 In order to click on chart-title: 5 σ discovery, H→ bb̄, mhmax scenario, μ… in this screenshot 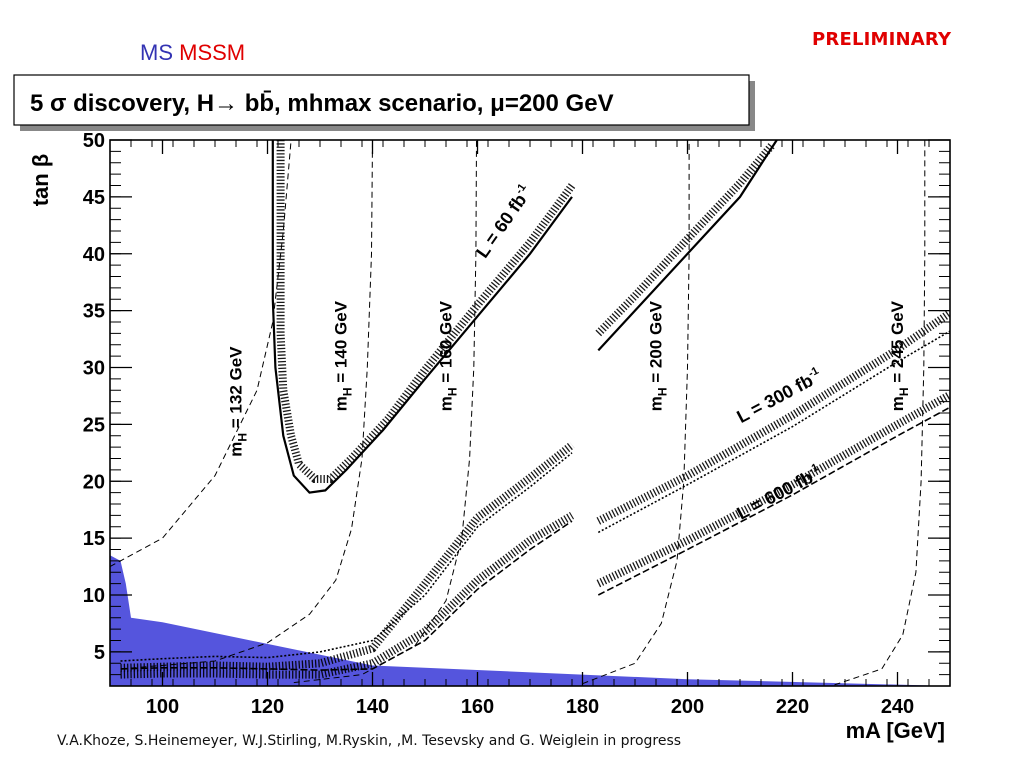, I will do `click(322, 103)`.